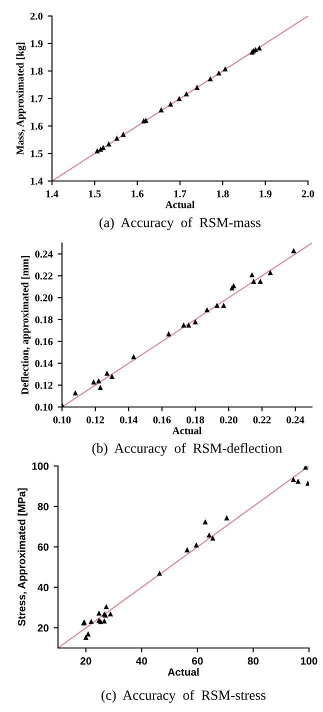  Describe the element at coordinates (95, 420) in the screenshot. I see `x-tick-label: 0.12` at that location.